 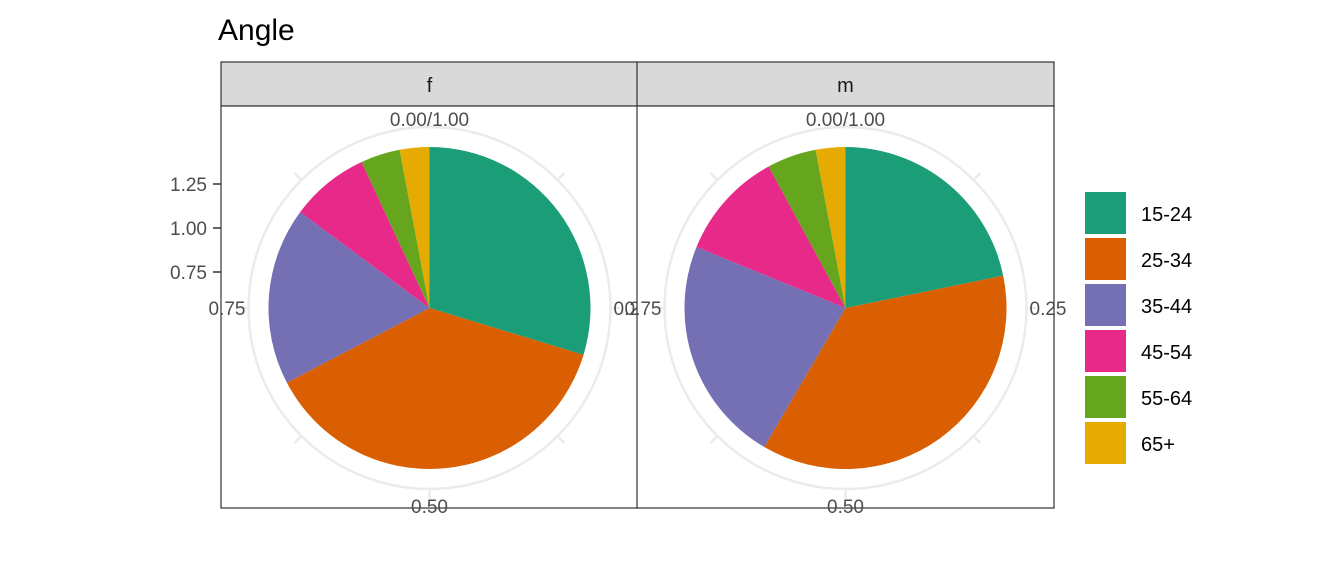 I want to click on radial-axis: 1.25 1.00 0.75, so click(x=195, y=229).